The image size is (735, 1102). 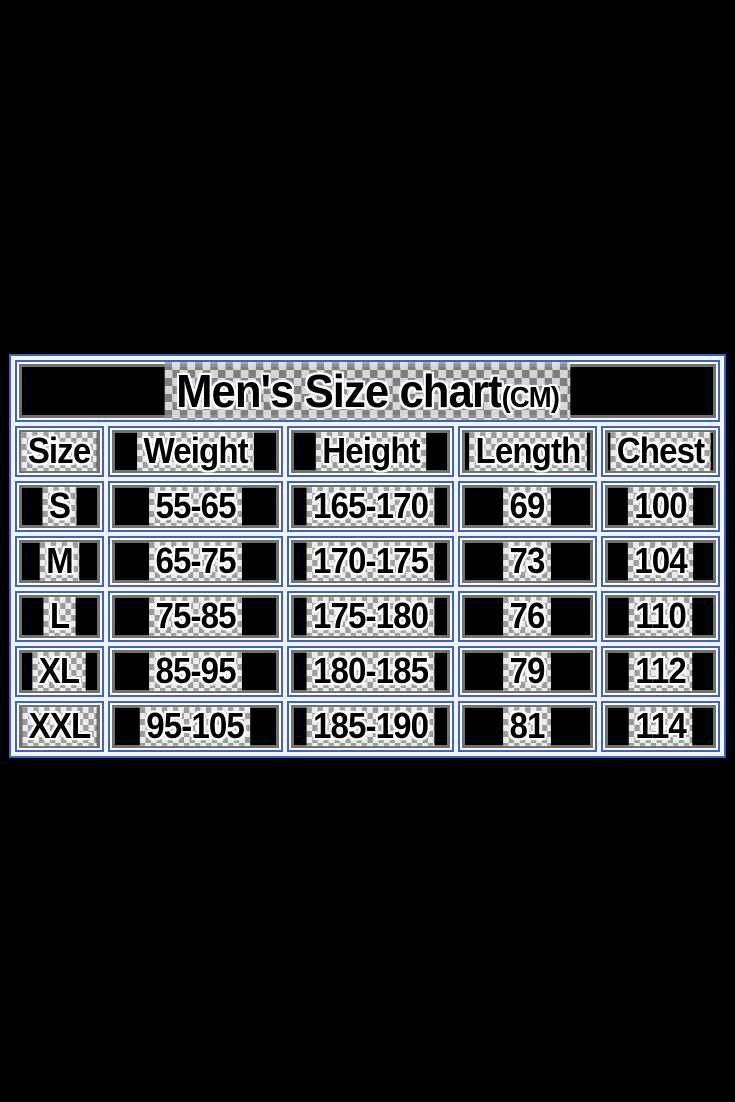 I want to click on table-cell: 73, so click(x=527, y=561).